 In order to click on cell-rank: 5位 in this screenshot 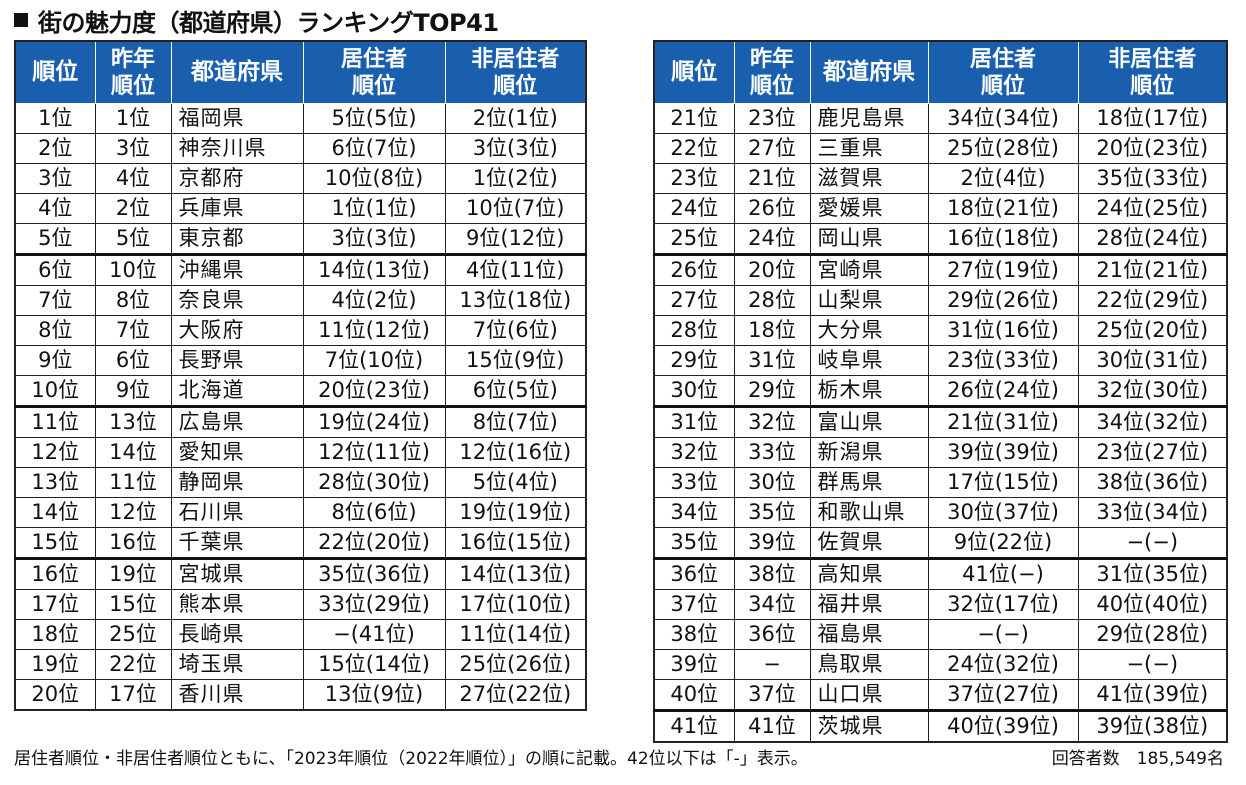, I will do `click(55, 239)`.